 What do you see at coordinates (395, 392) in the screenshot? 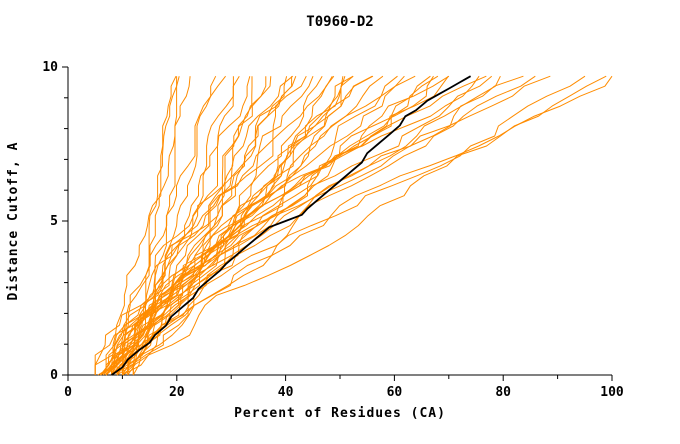
I see `x-tick-label: 60` at bounding box center [395, 392].